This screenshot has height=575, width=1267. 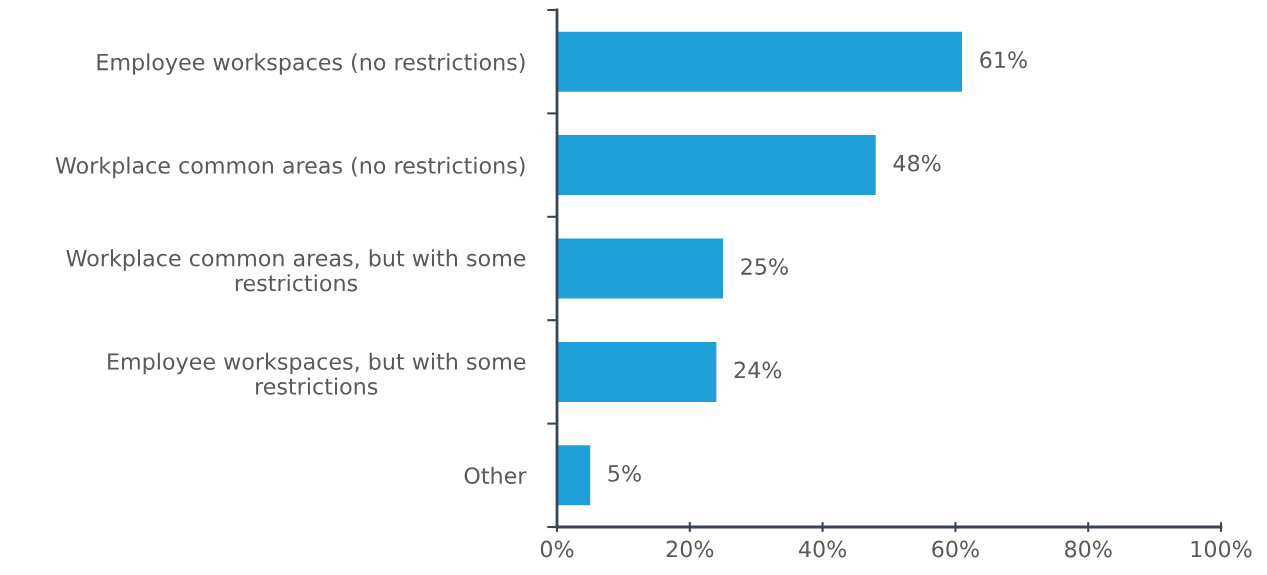 What do you see at coordinates (822, 549) in the screenshot?
I see `x-tick-label: 40%` at bounding box center [822, 549].